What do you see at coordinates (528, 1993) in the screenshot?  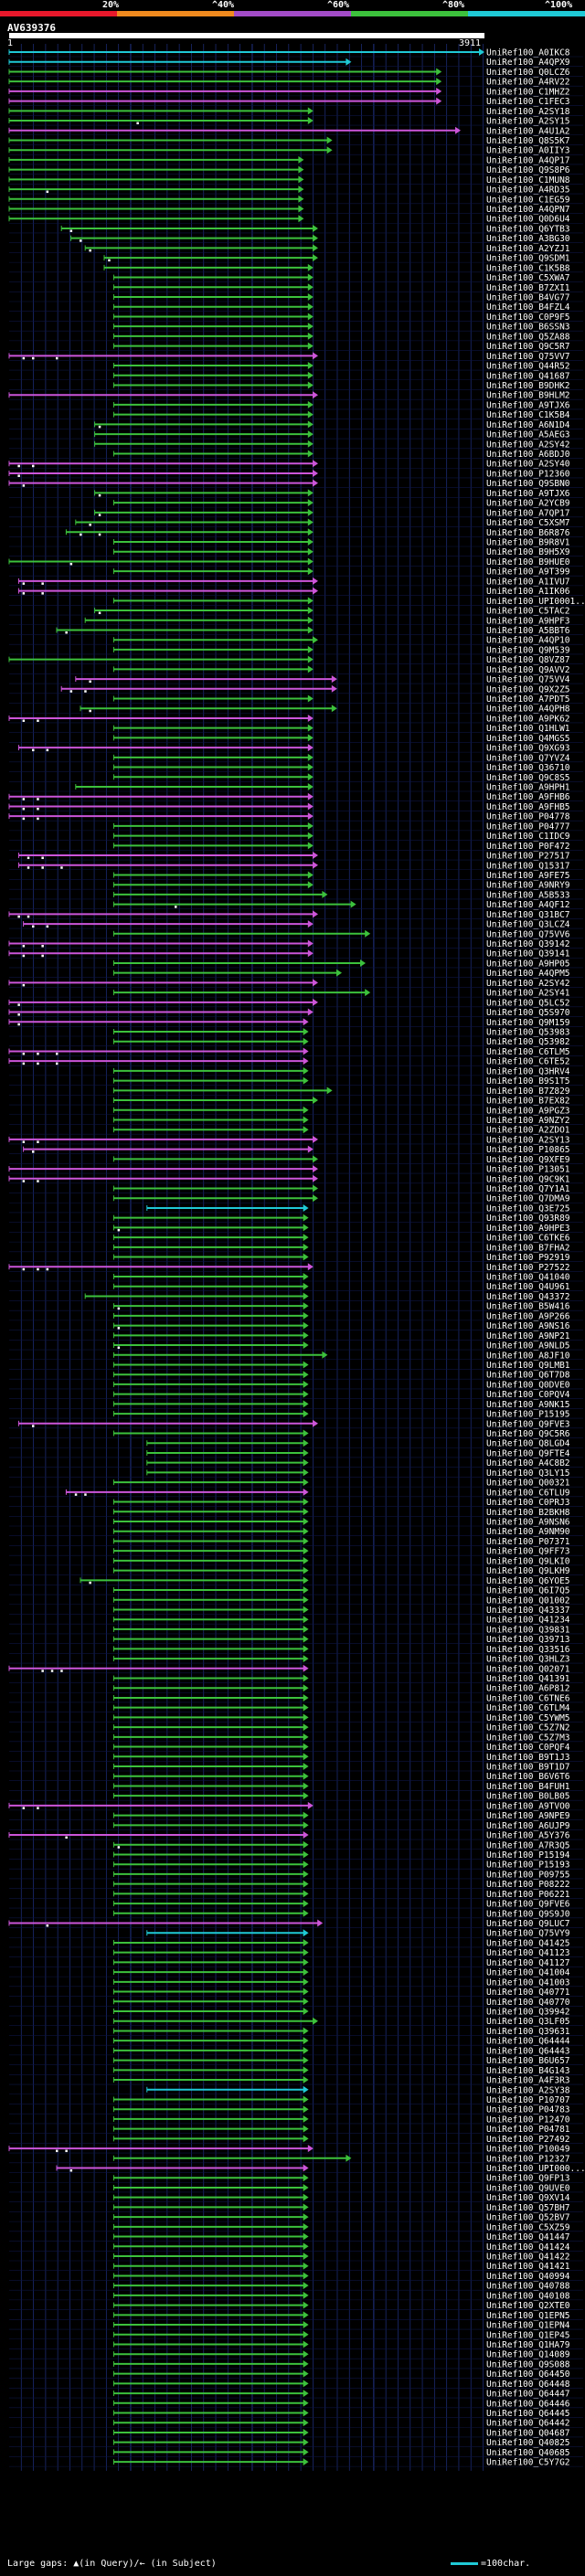 I see `hit-label: UniRef100_Q40771` at bounding box center [528, 1993].